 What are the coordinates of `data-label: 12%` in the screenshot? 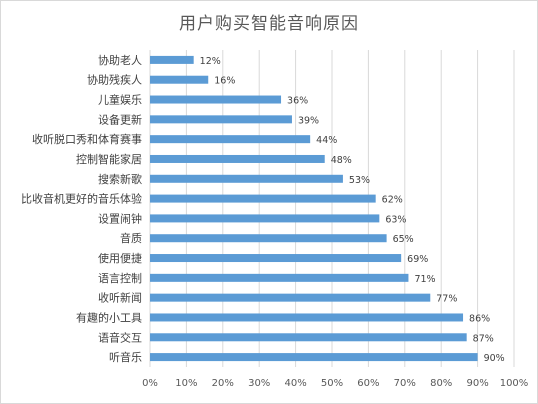 It's located at (210, 61).